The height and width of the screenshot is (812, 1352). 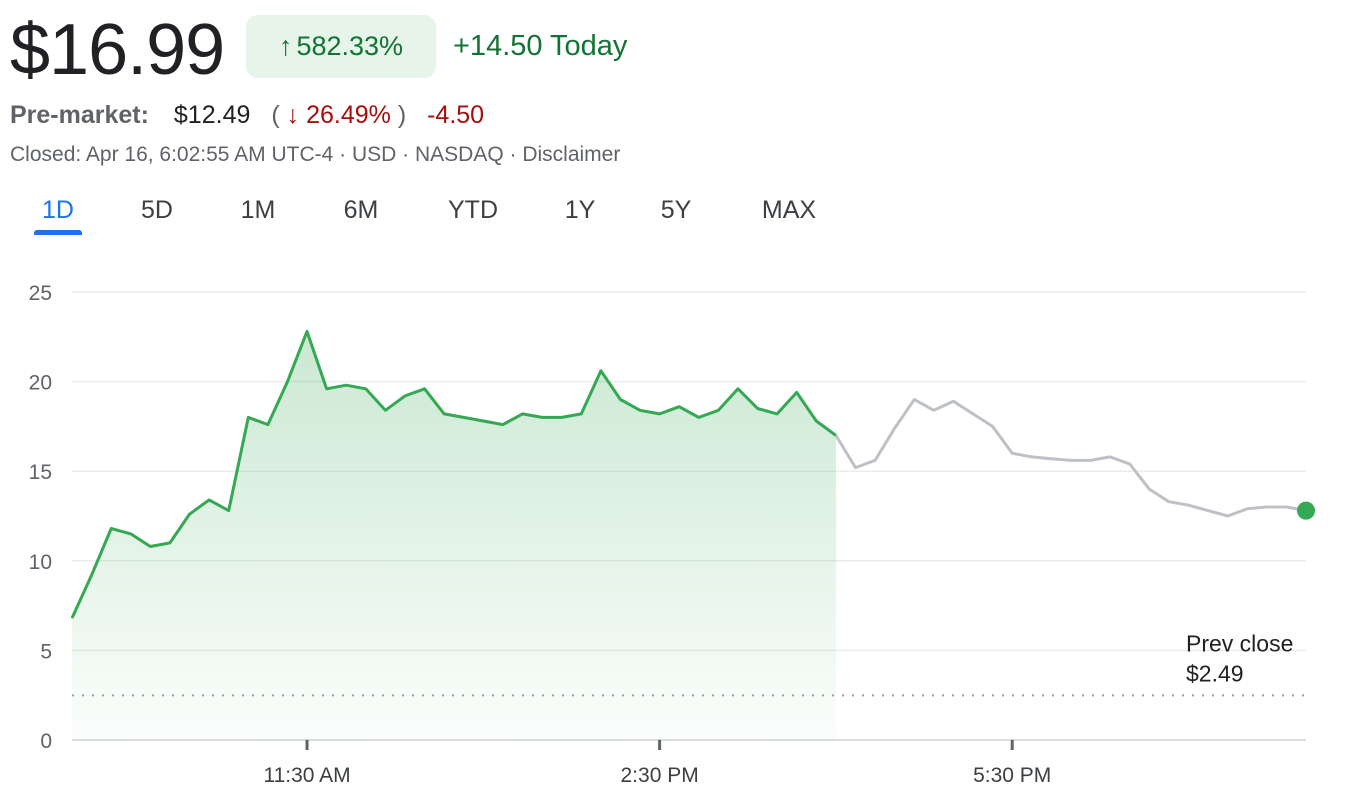 What do you see at coordinates (58, 210) in the screenshot?
I see `tab-1d: 1D` at bounding box center [58, 210].